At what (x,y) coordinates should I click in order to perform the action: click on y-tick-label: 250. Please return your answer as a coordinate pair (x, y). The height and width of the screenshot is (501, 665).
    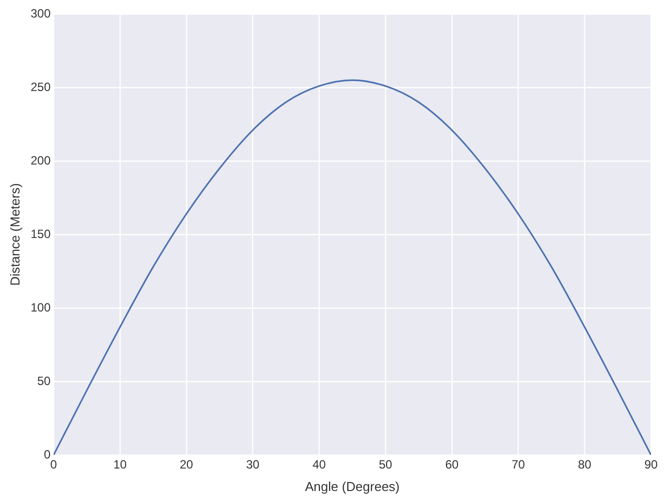
    Looking at the image, I should click on (40, 87).